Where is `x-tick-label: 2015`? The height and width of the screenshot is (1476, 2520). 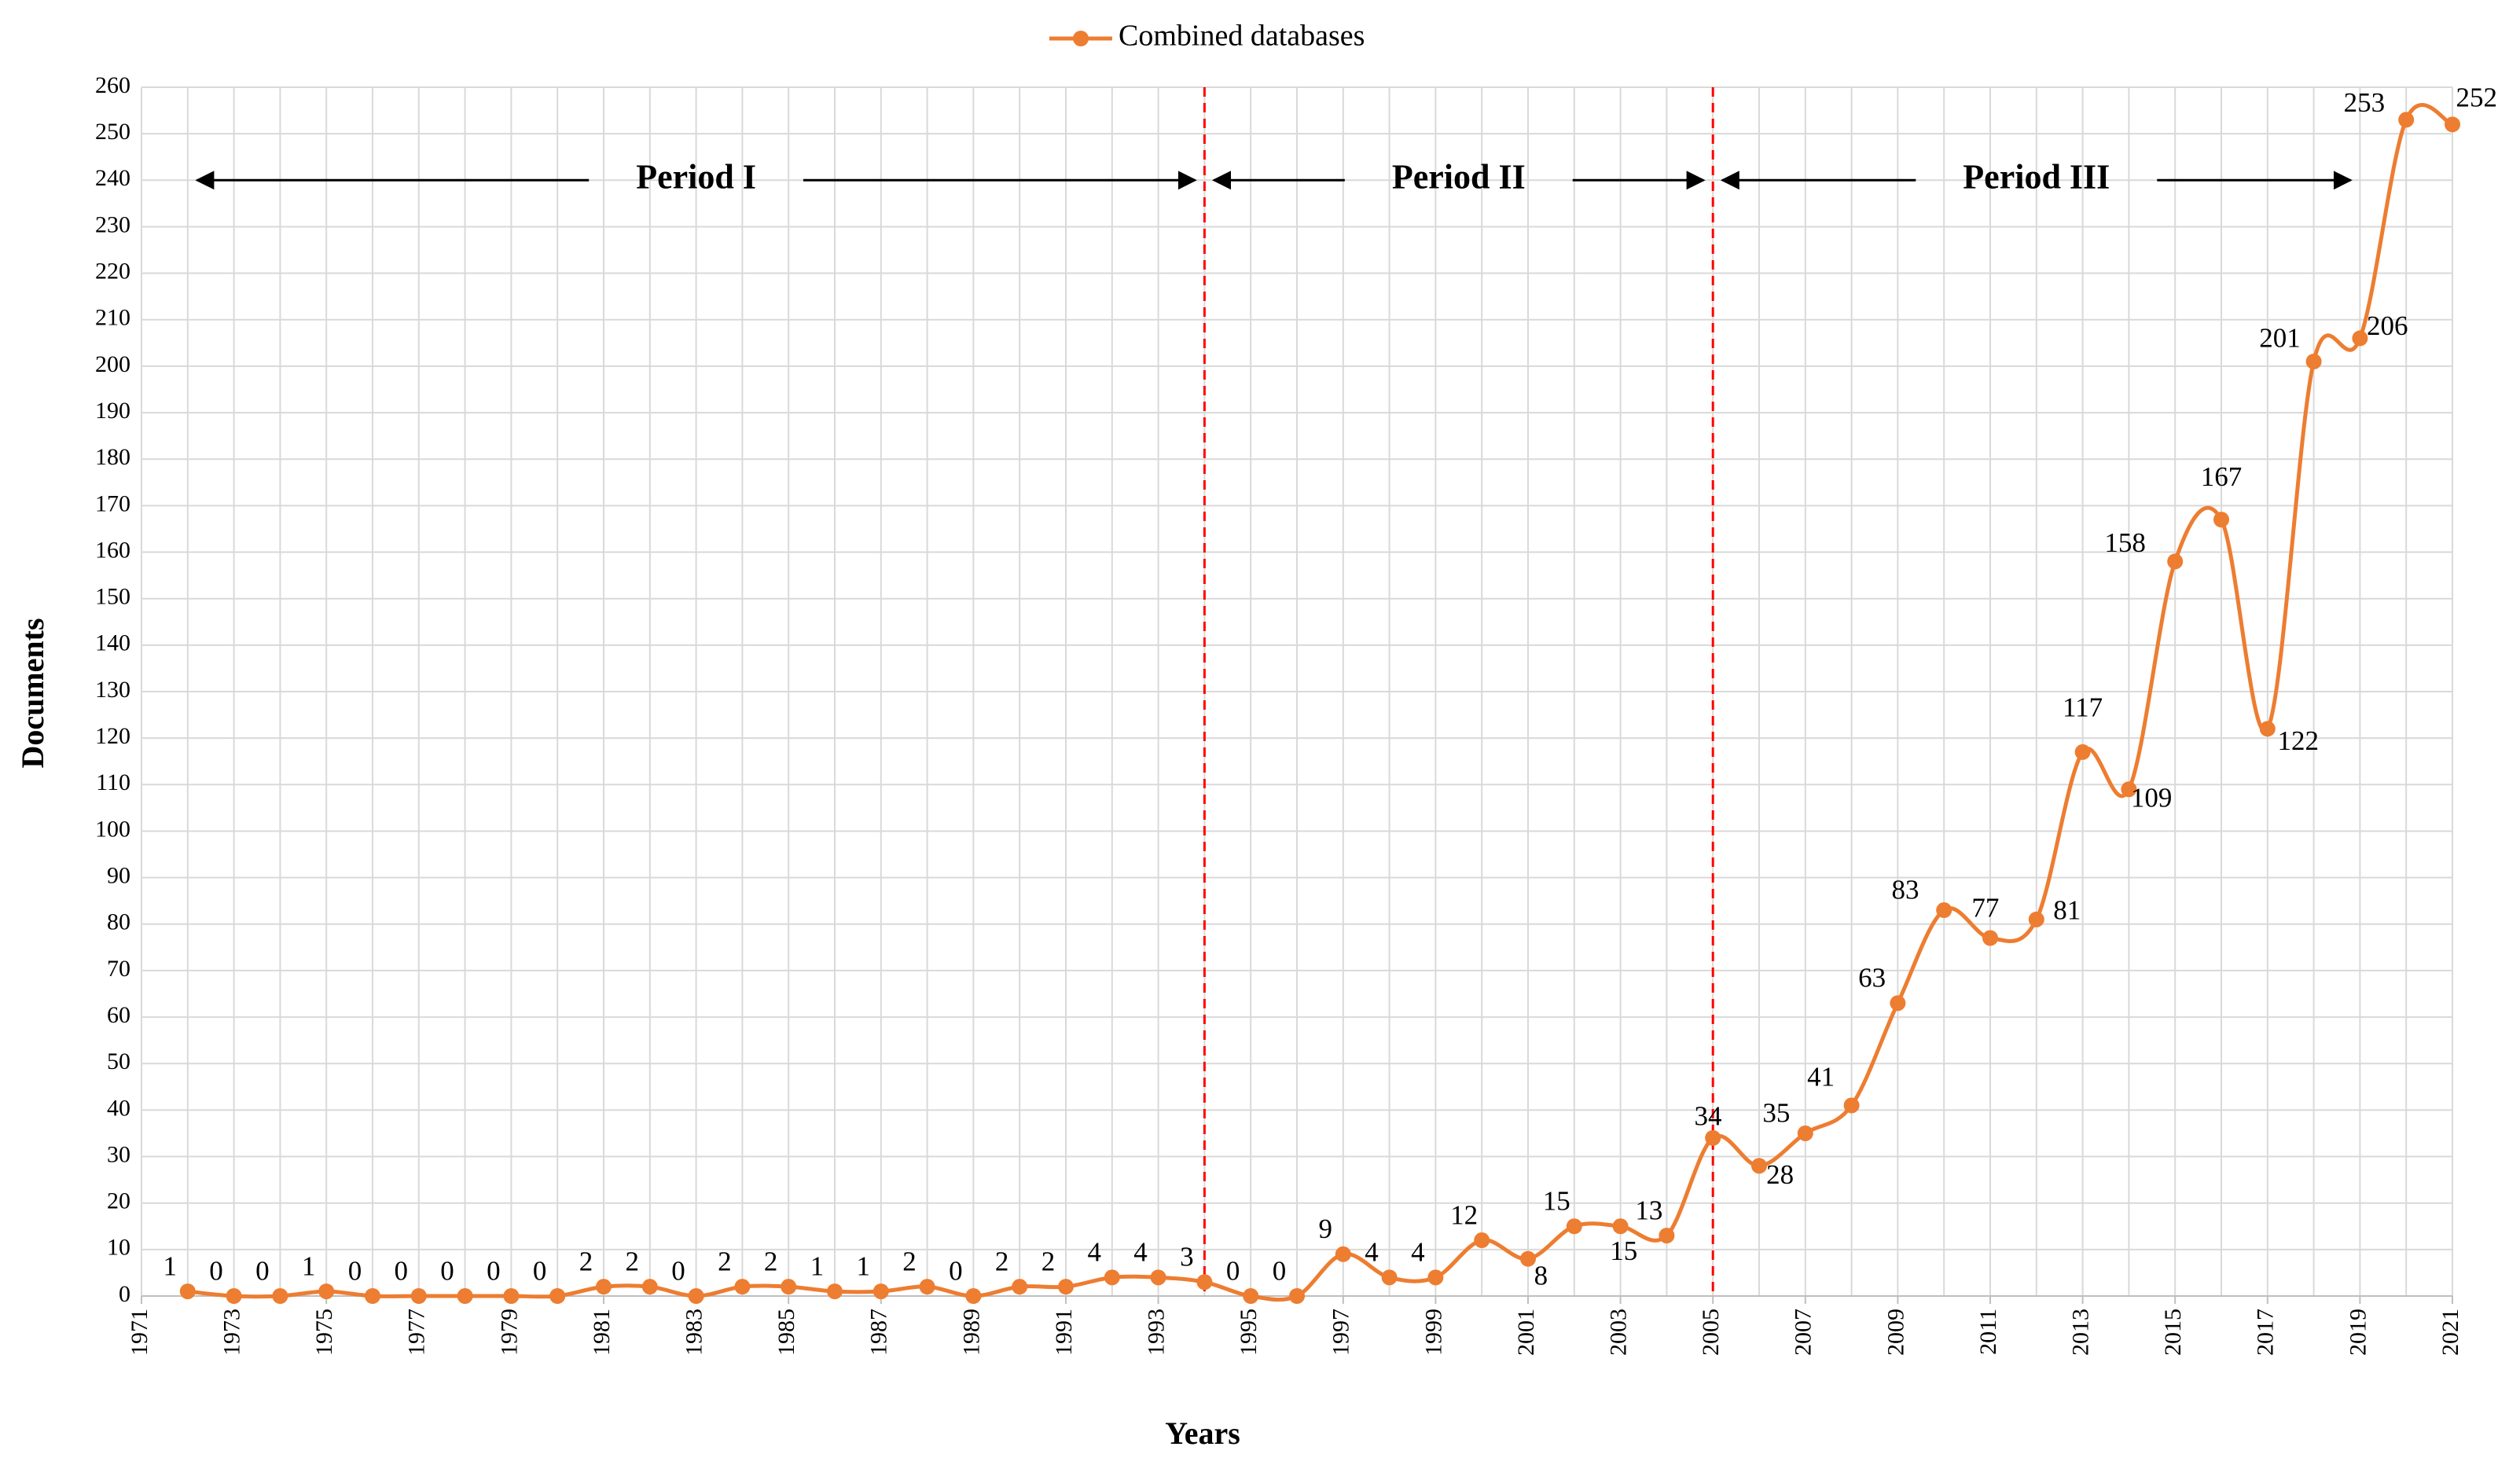
x-tick-label: 2015 is located at coordinates (2173, 1332).